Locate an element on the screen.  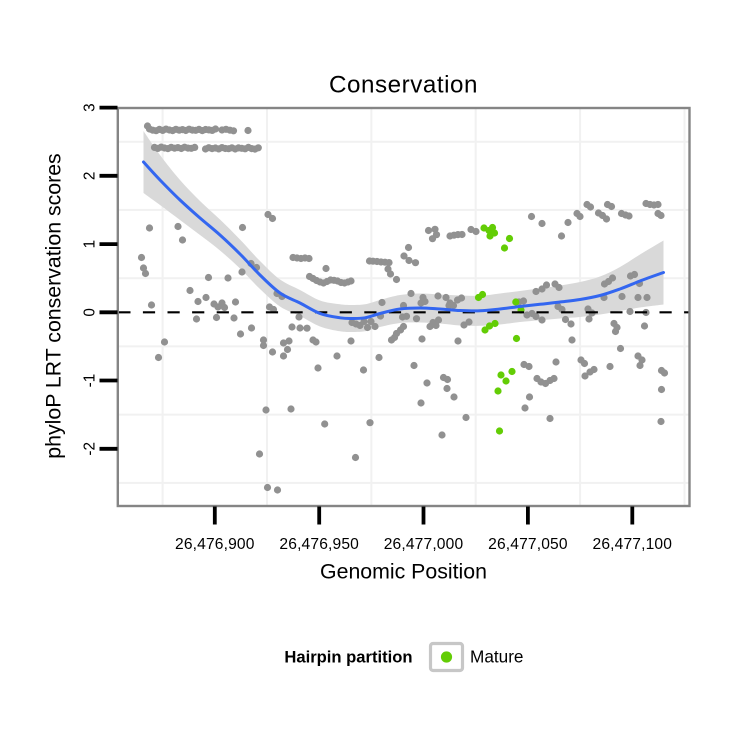
svg-text: 26,476,900 is located at coordinates (215, 544).